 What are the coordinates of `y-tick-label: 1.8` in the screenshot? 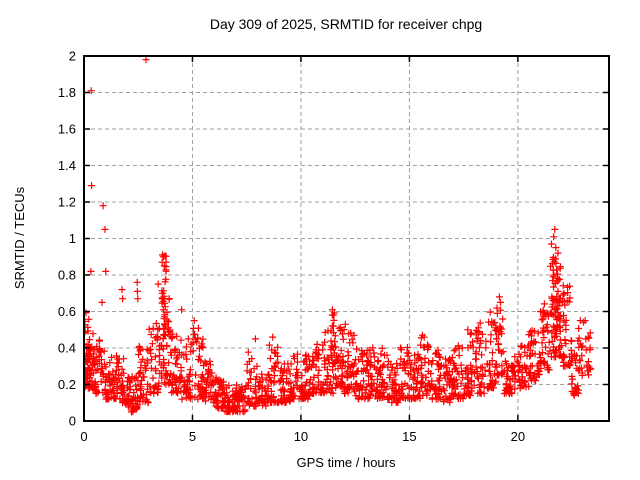 It's located at (67, 92).